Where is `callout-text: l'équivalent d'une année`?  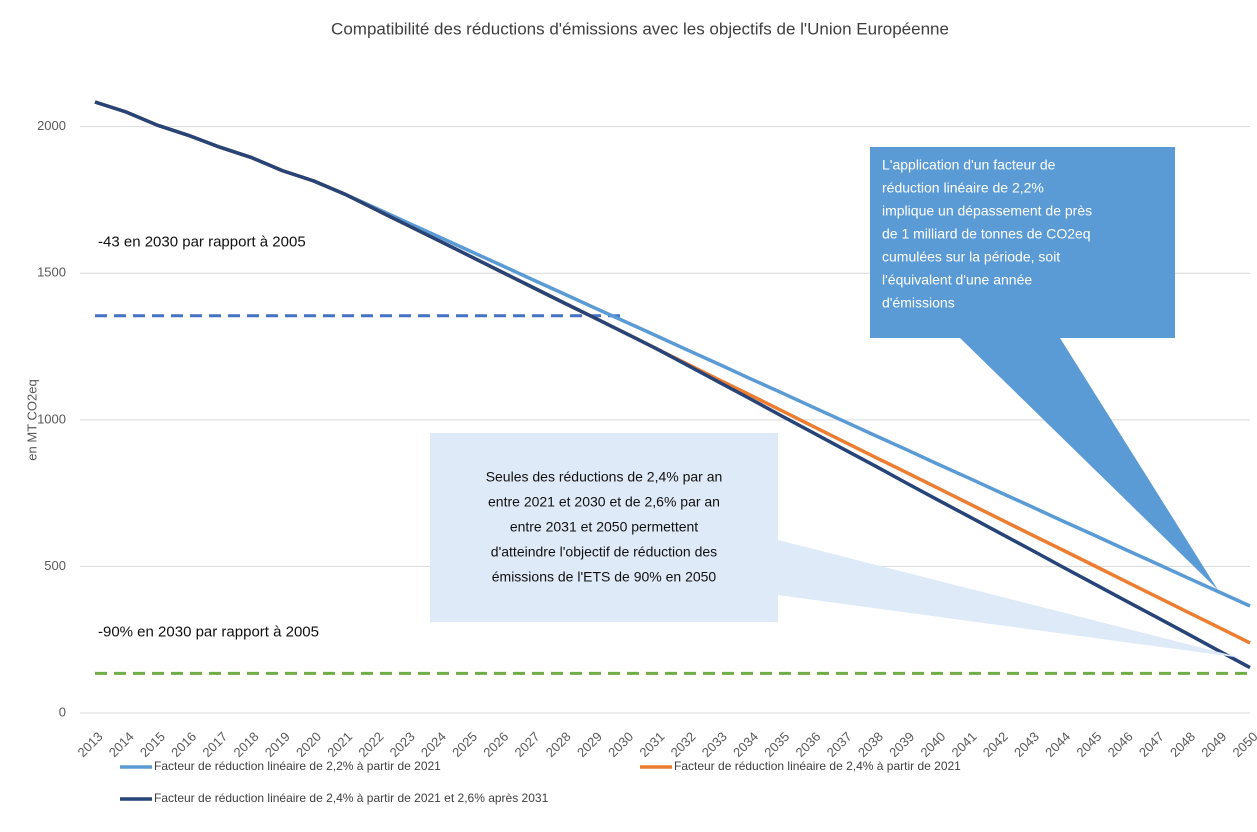
callout-text: l'équivalent d'une année is located at coordinates (957, 280).